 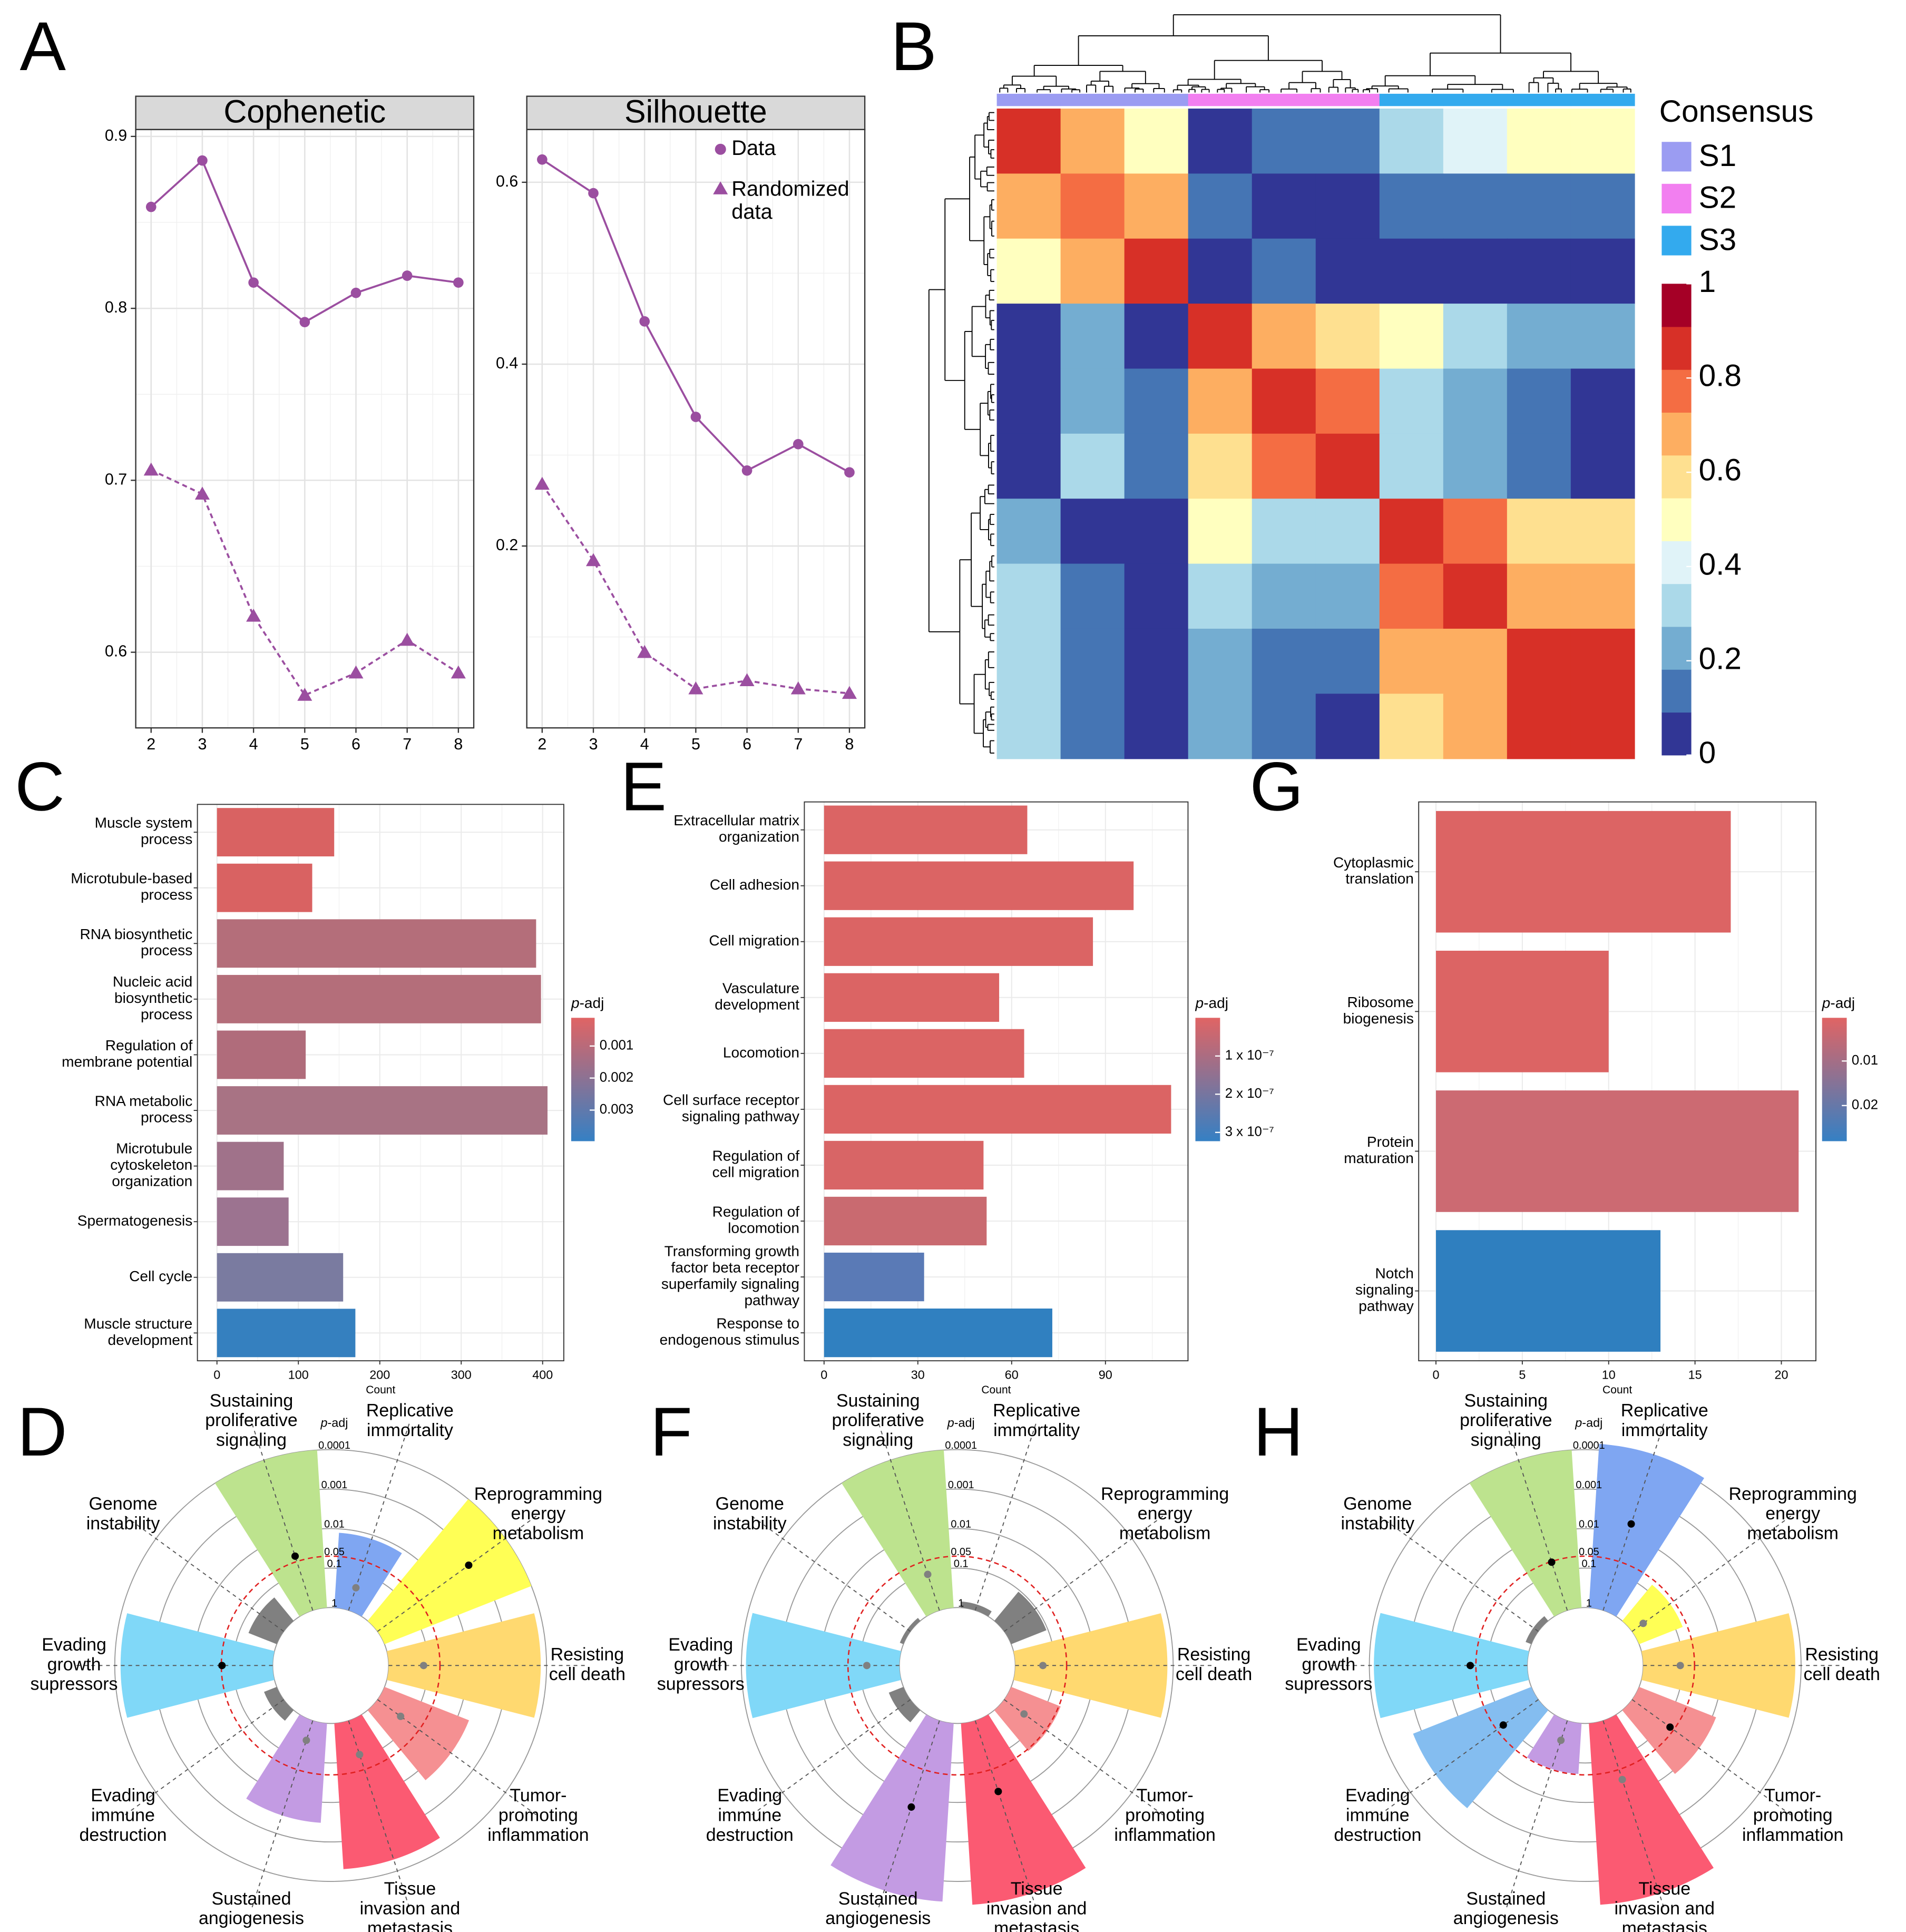 What do you see at coordinates (1279, 1431) in the screenshot?
I see `panel-letter: H` at bounding box center [1279, 1431].